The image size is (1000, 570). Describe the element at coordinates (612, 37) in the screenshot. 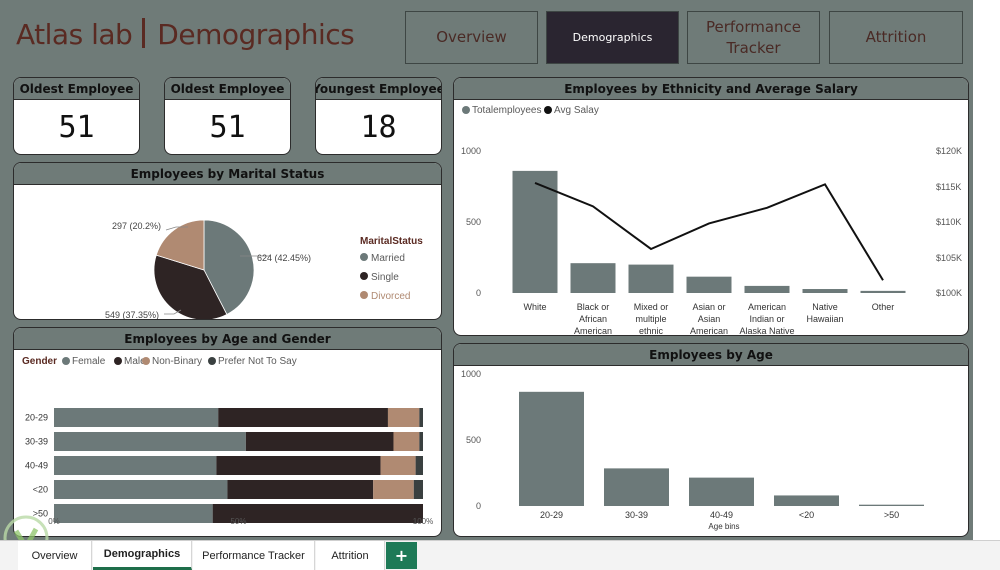

I see `nav-demographics-button: Demographics` at that location.